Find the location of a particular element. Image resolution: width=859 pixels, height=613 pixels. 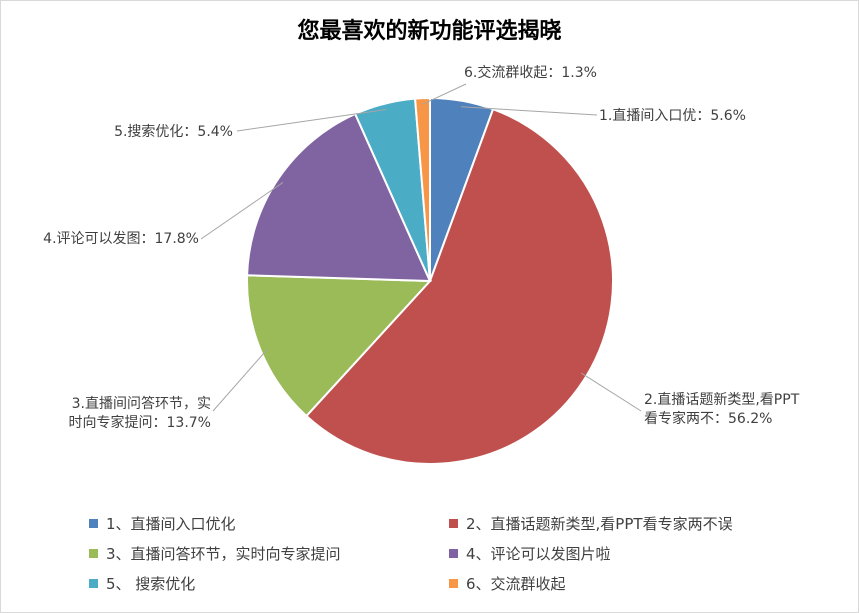

data-label-1: 1.直播间入口优：5.6% is located at coordinates (672, 115).